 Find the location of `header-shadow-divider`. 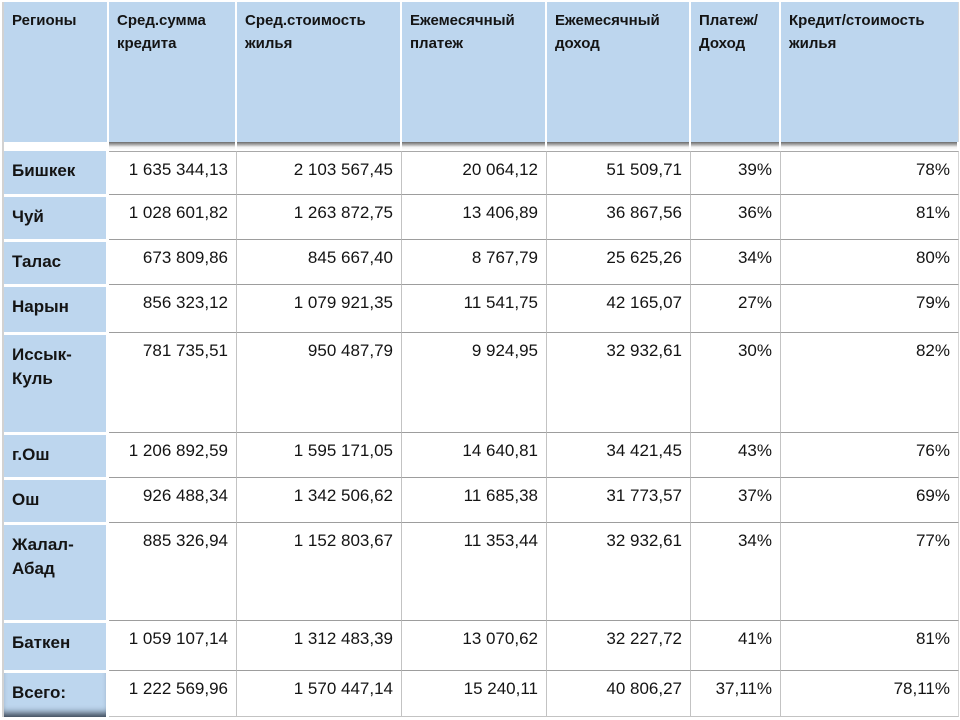

header-shadow-divider is located at coordinates (481, 146).